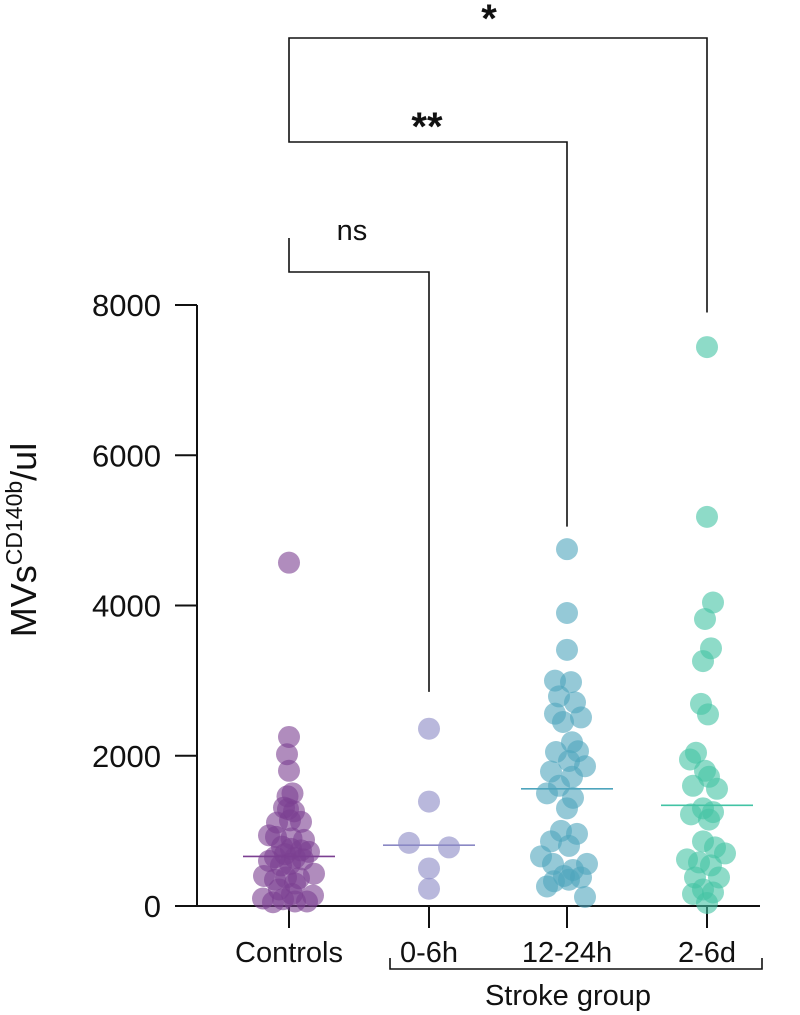 The height and width of the screenshot is (1015, 800). Describe the element at coordinates (499, 974) in the screenshot. I see `x-axis-labels: Controls 0-6h 12-24h 2-6d Stroke group` at that location.